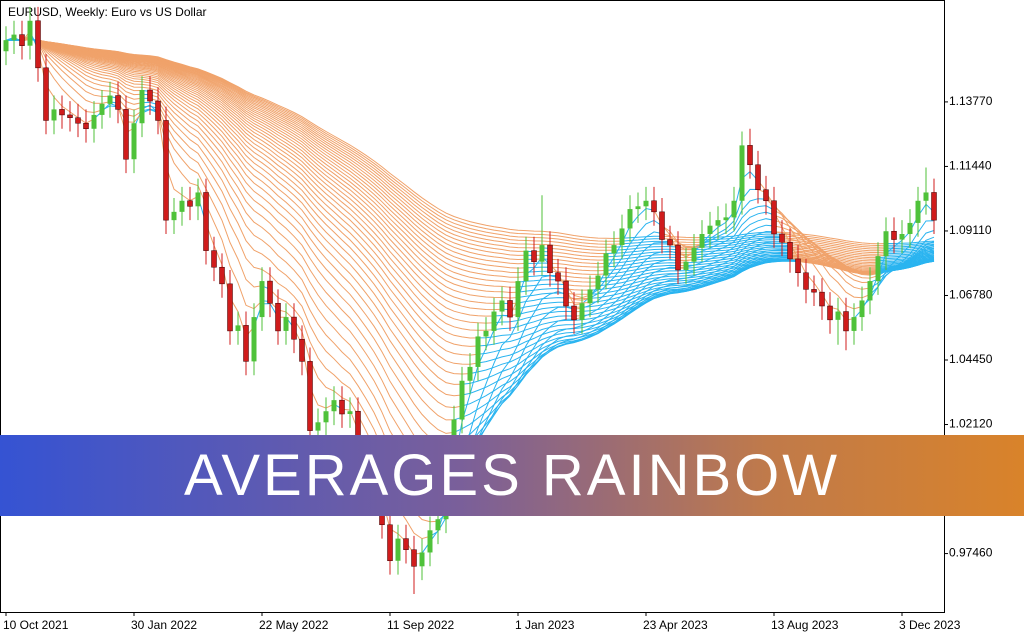  Describe the element at coordinates (970, 230) in the screenshot. I see `y-tick-label: 1.09110` at that location.